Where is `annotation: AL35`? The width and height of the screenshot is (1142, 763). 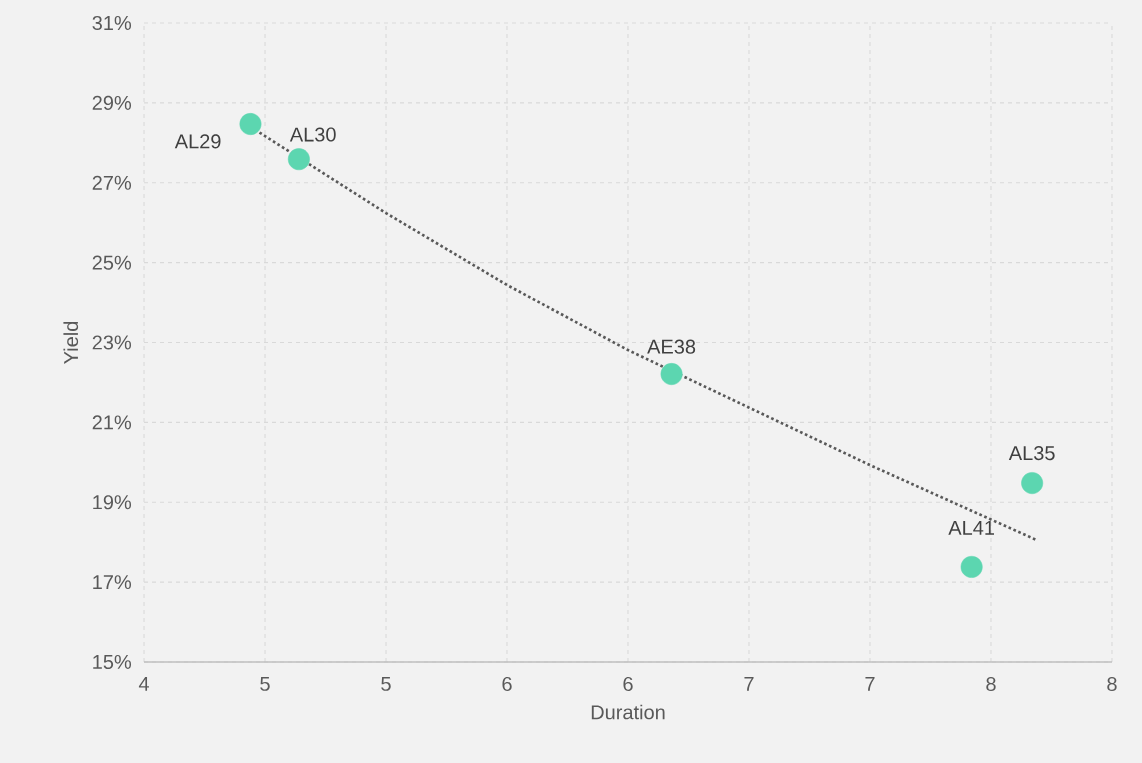 annotation: AL35 is located at coordinates (1031, 453).